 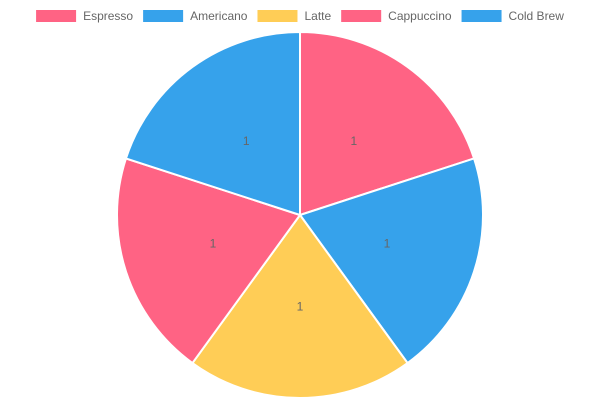 I want to click on legend-label-espresso: Espresso, so click(x=108, y=16).